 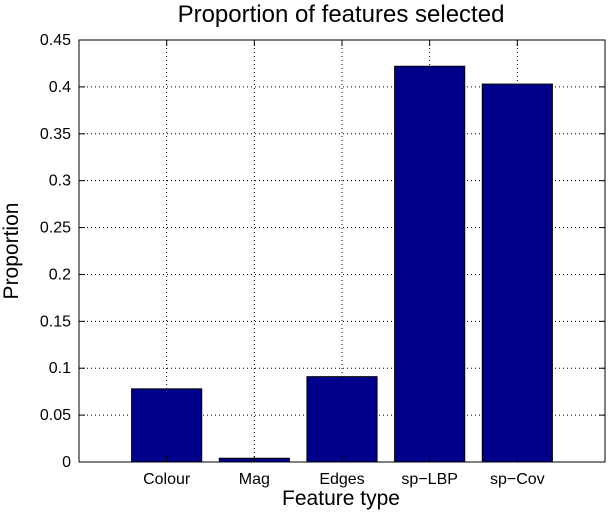 What do you see at coordinates (167, 479) in the screenshot?
I see `x-tick-label: Colour` at bounding box center [167, 479].